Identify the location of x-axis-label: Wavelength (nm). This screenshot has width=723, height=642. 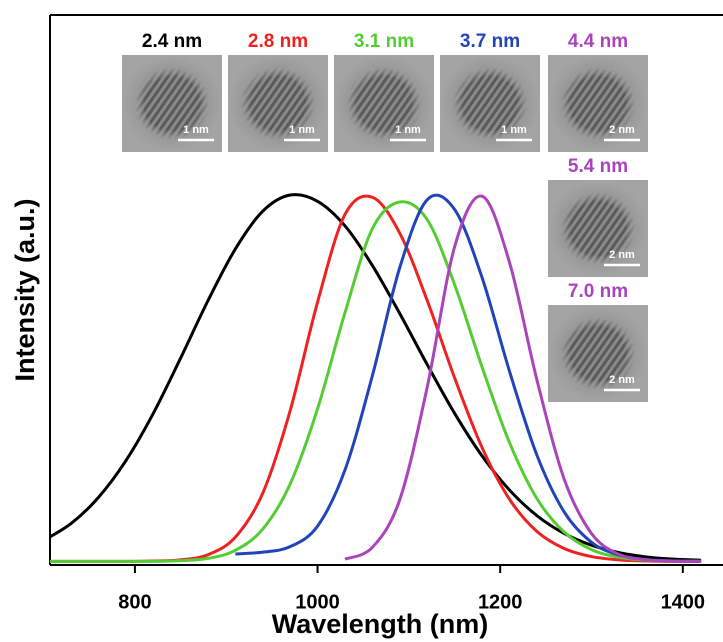
(380, 624).